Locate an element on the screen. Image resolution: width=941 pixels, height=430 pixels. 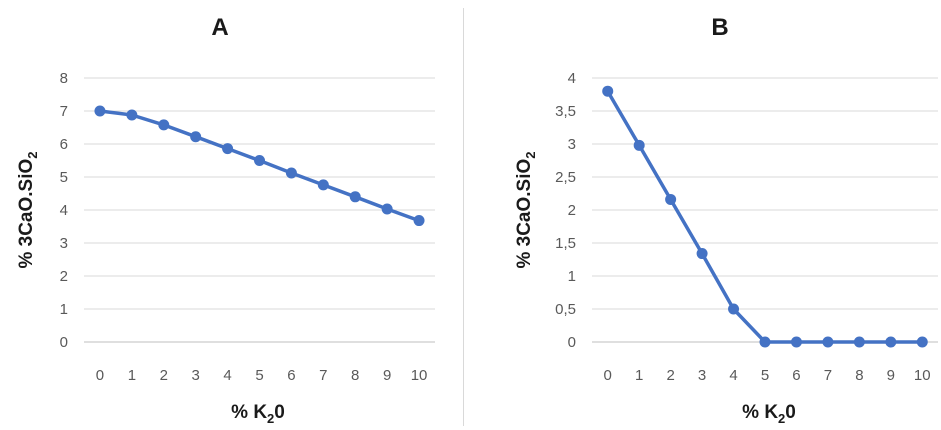
chart-b-x-tick-label: 0 is located at coordinates (608, 375).